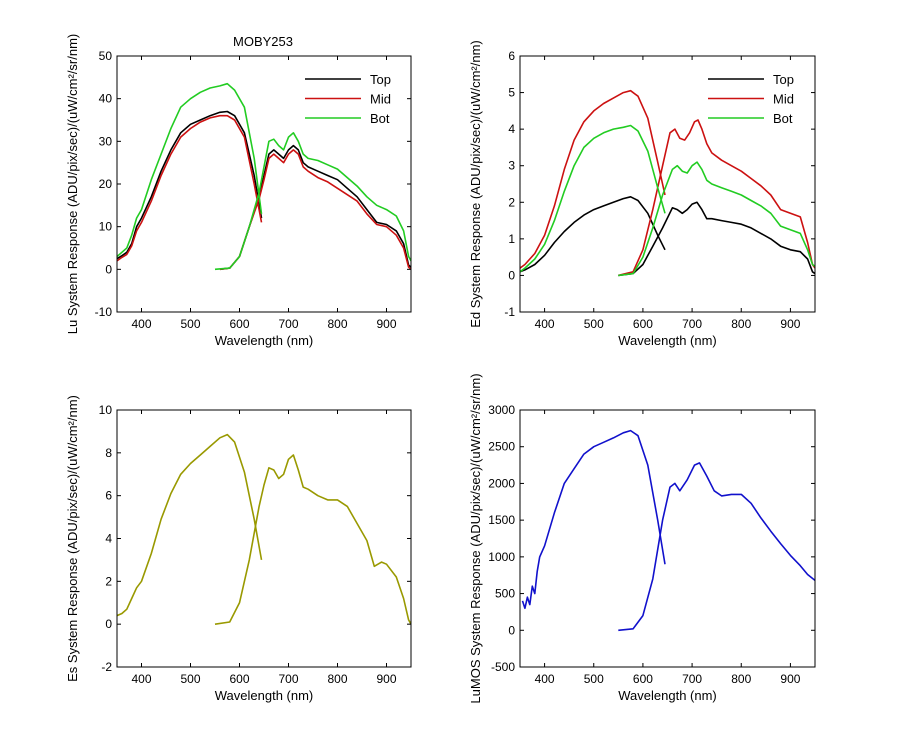 This screenshot has width=900, height=750. What do you see at coordinates (108, 624) in the screenshot?
I see `es-ytick-label: 0` at bounding box center [108, 624].